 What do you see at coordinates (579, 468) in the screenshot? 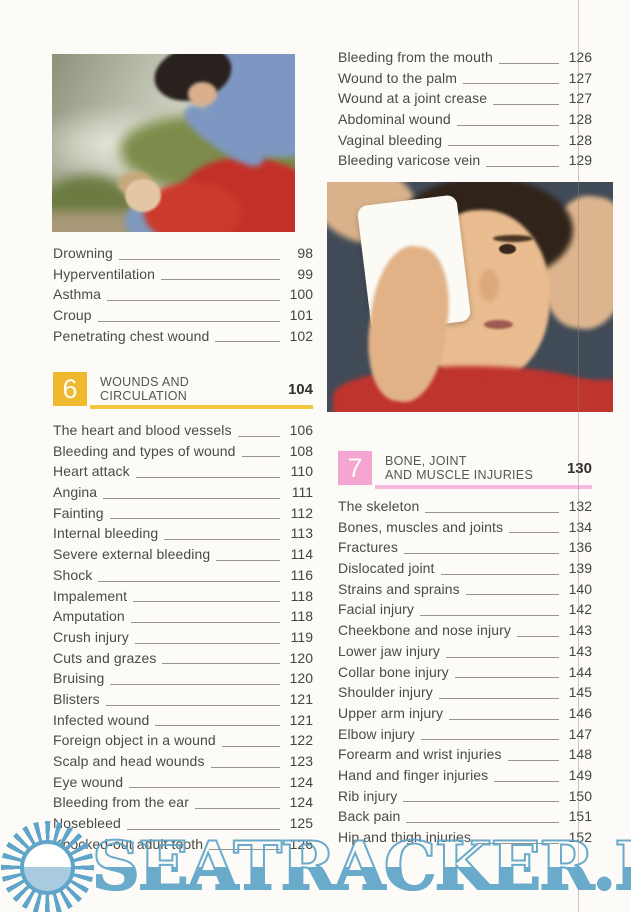
I see `section-page-number: 130` at bounding box center [579, 468].